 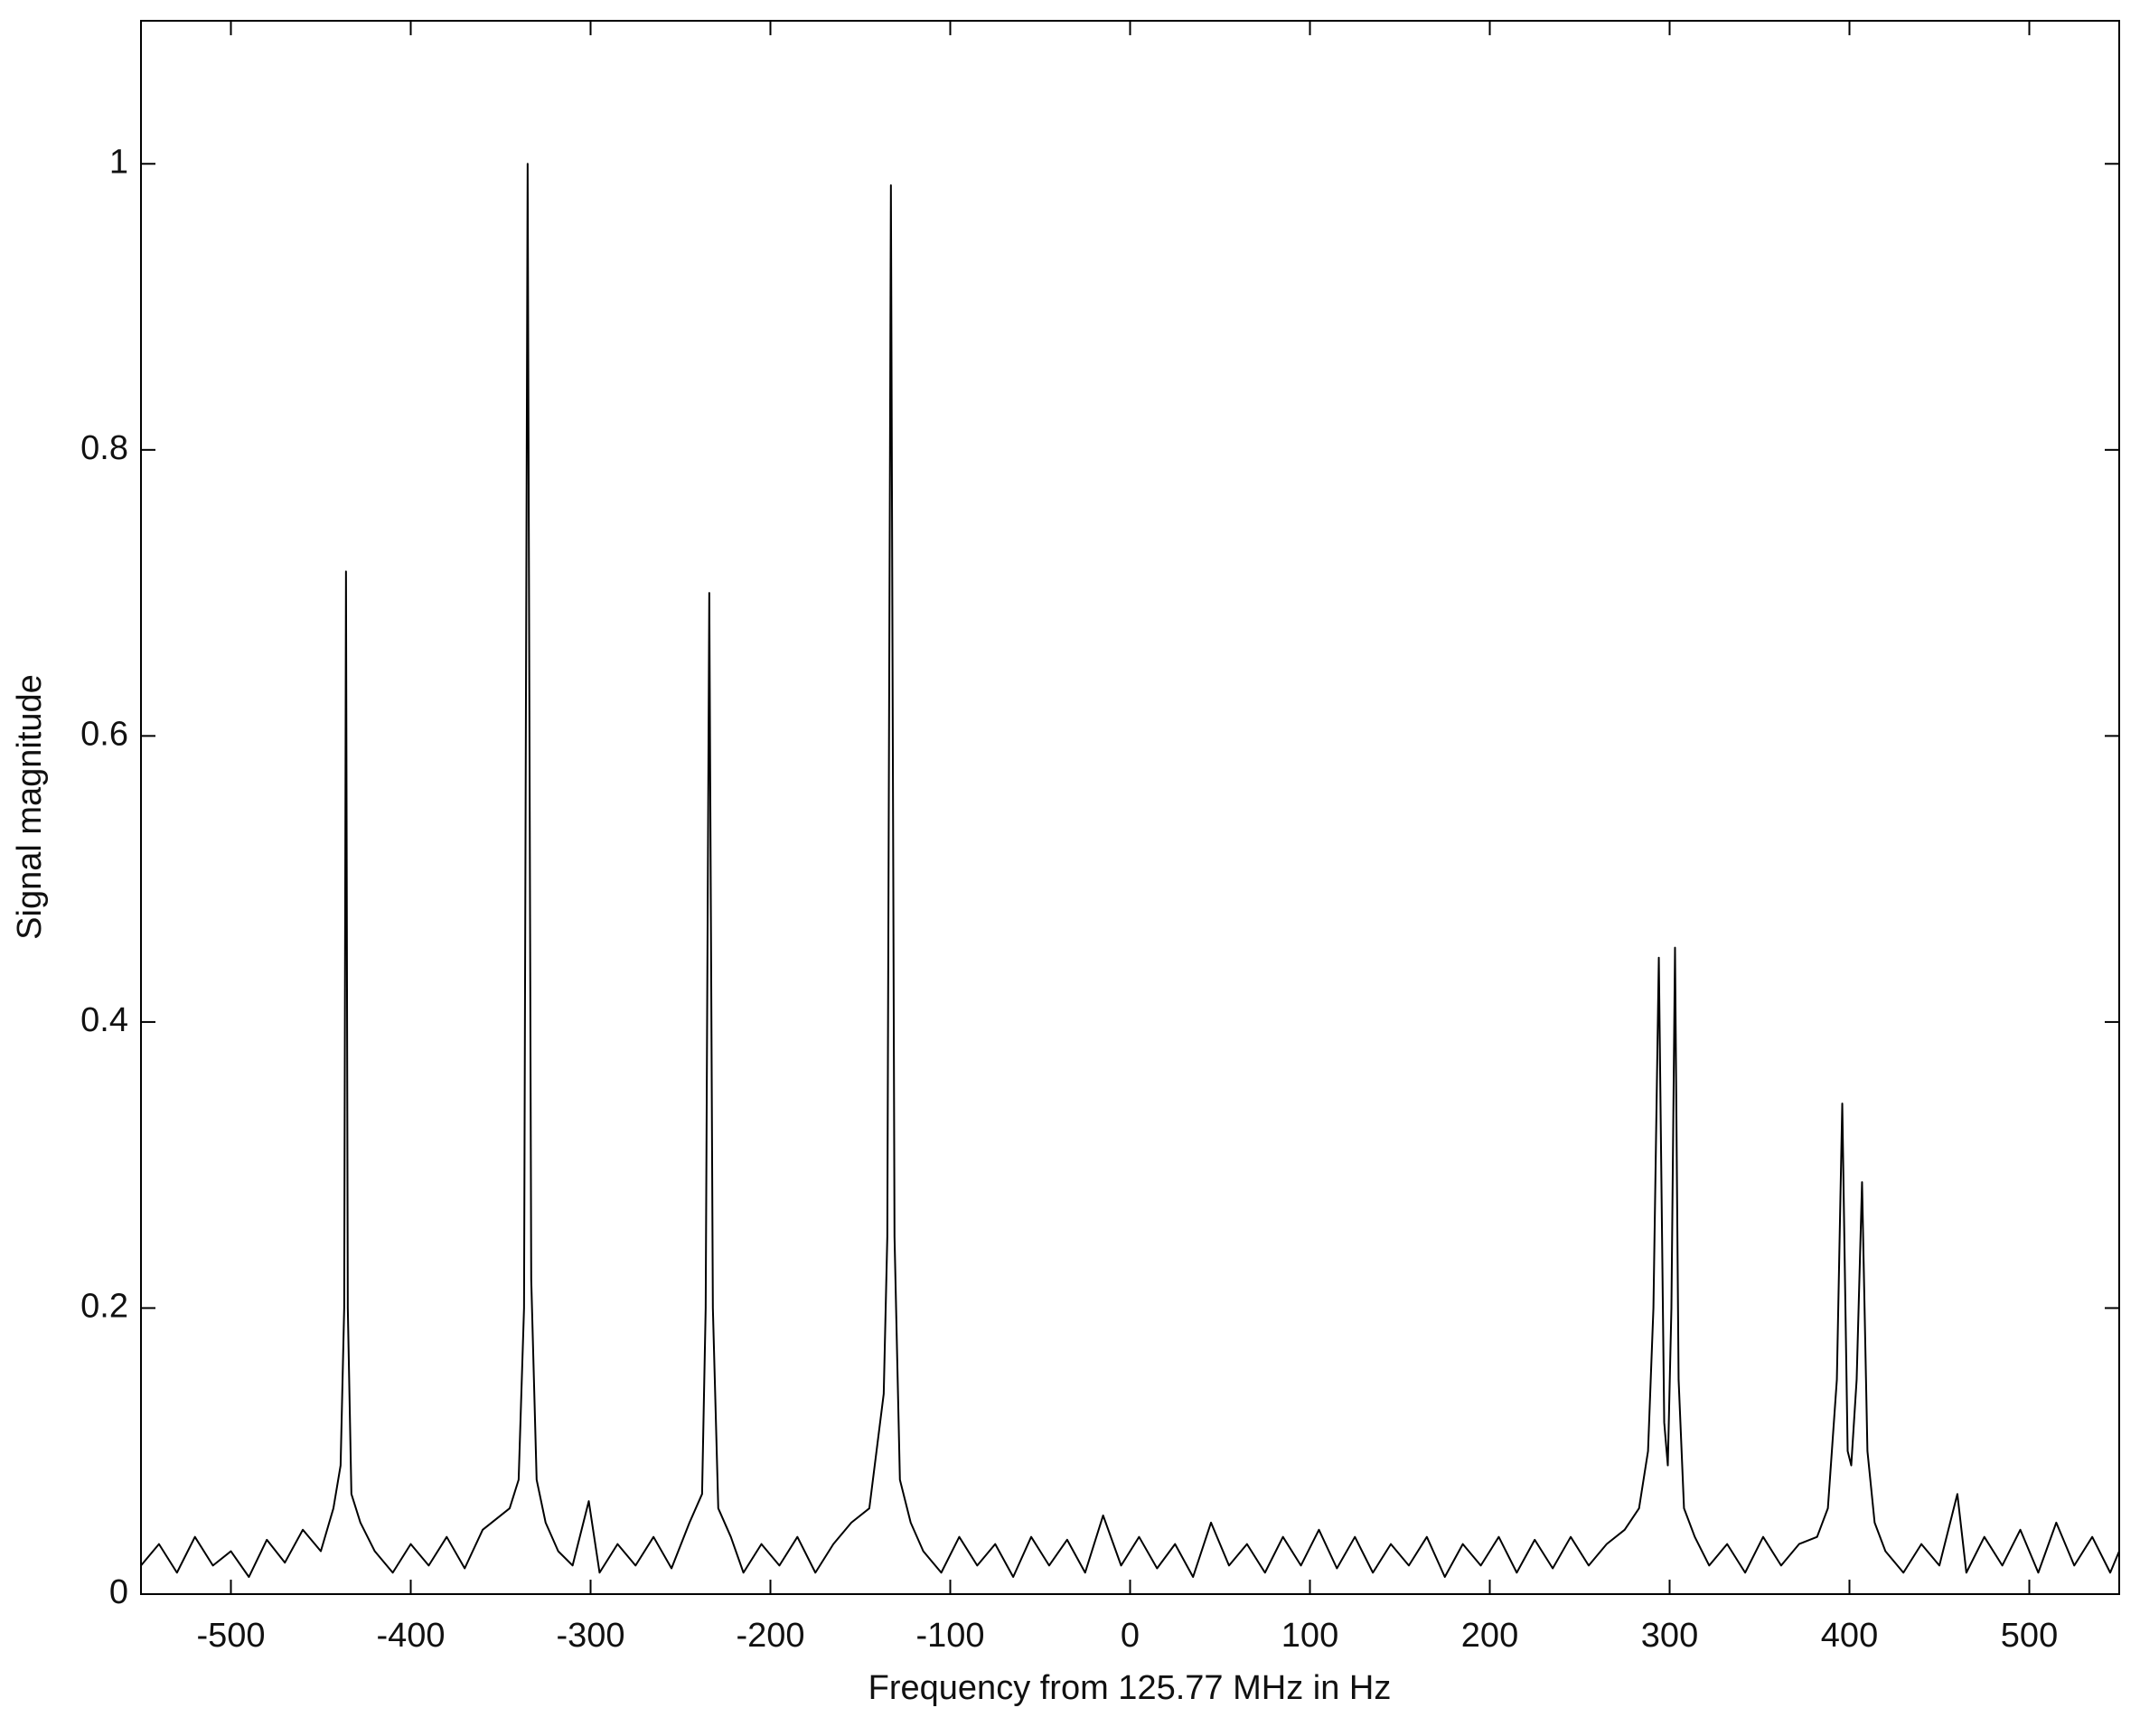 What do you see at coordinates (590, 1636) in the screenshot?
I see `x-tick-label: -300` at bounding box center [590, 1636].